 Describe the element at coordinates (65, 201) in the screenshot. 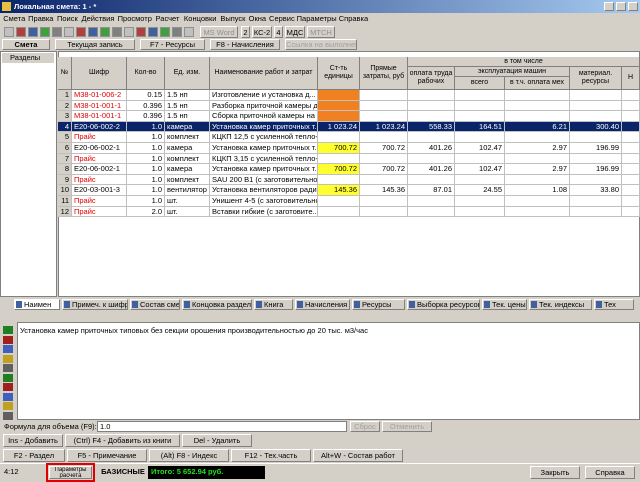

I see `table-cell: 11` at that location.